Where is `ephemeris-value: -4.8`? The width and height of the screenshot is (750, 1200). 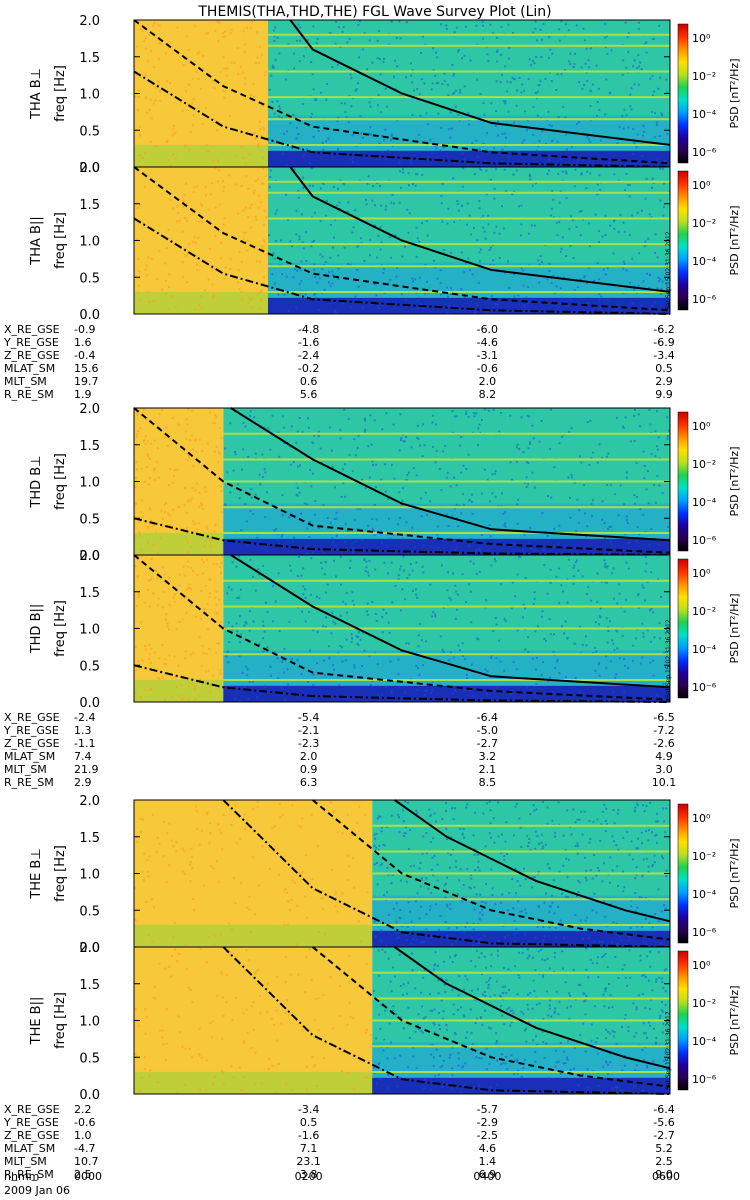 ephemeris-value: -4.8 is located at coordinates (308, 329).